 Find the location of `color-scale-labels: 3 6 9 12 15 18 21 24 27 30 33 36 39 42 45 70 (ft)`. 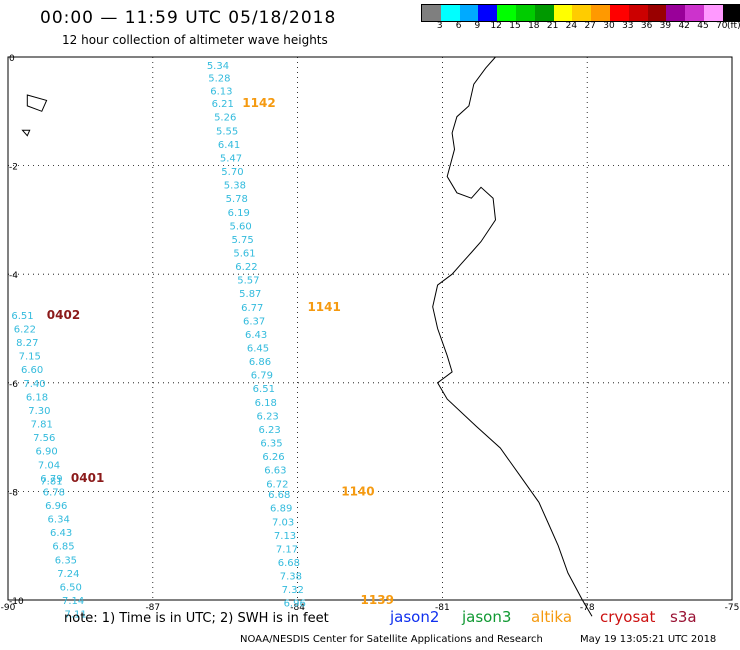

color-scale-labels: 3 6 9 12 15 18 21 24 27 30 33 36 39 42 45 70 (ft) is located at coordinates (580, 28).